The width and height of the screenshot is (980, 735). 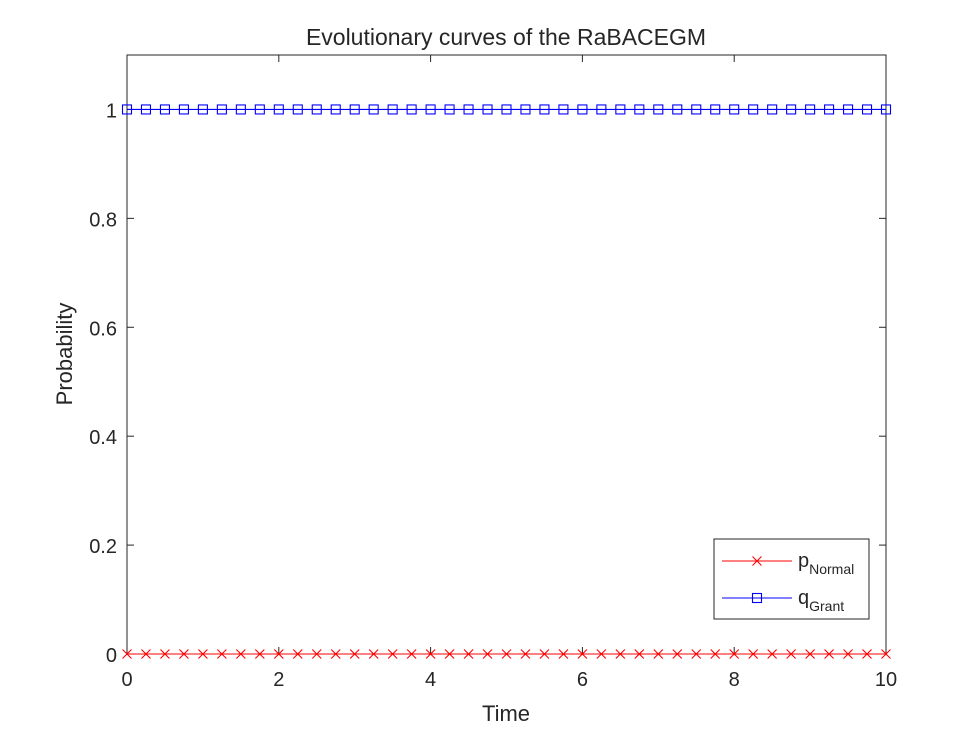 What do you see at coordinates (111, 111) in the screenshot?
I see `y-tick-label: 1` at bounding box center [111, 111].